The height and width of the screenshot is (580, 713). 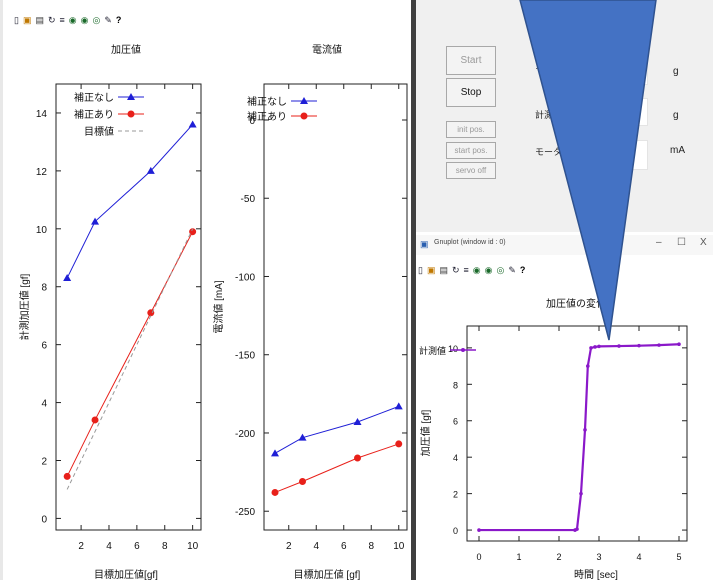 What do you see at coordinates (245, 356) in the screenshot?
I see `y-tick-label: -150` at bounding box center [245, 356].